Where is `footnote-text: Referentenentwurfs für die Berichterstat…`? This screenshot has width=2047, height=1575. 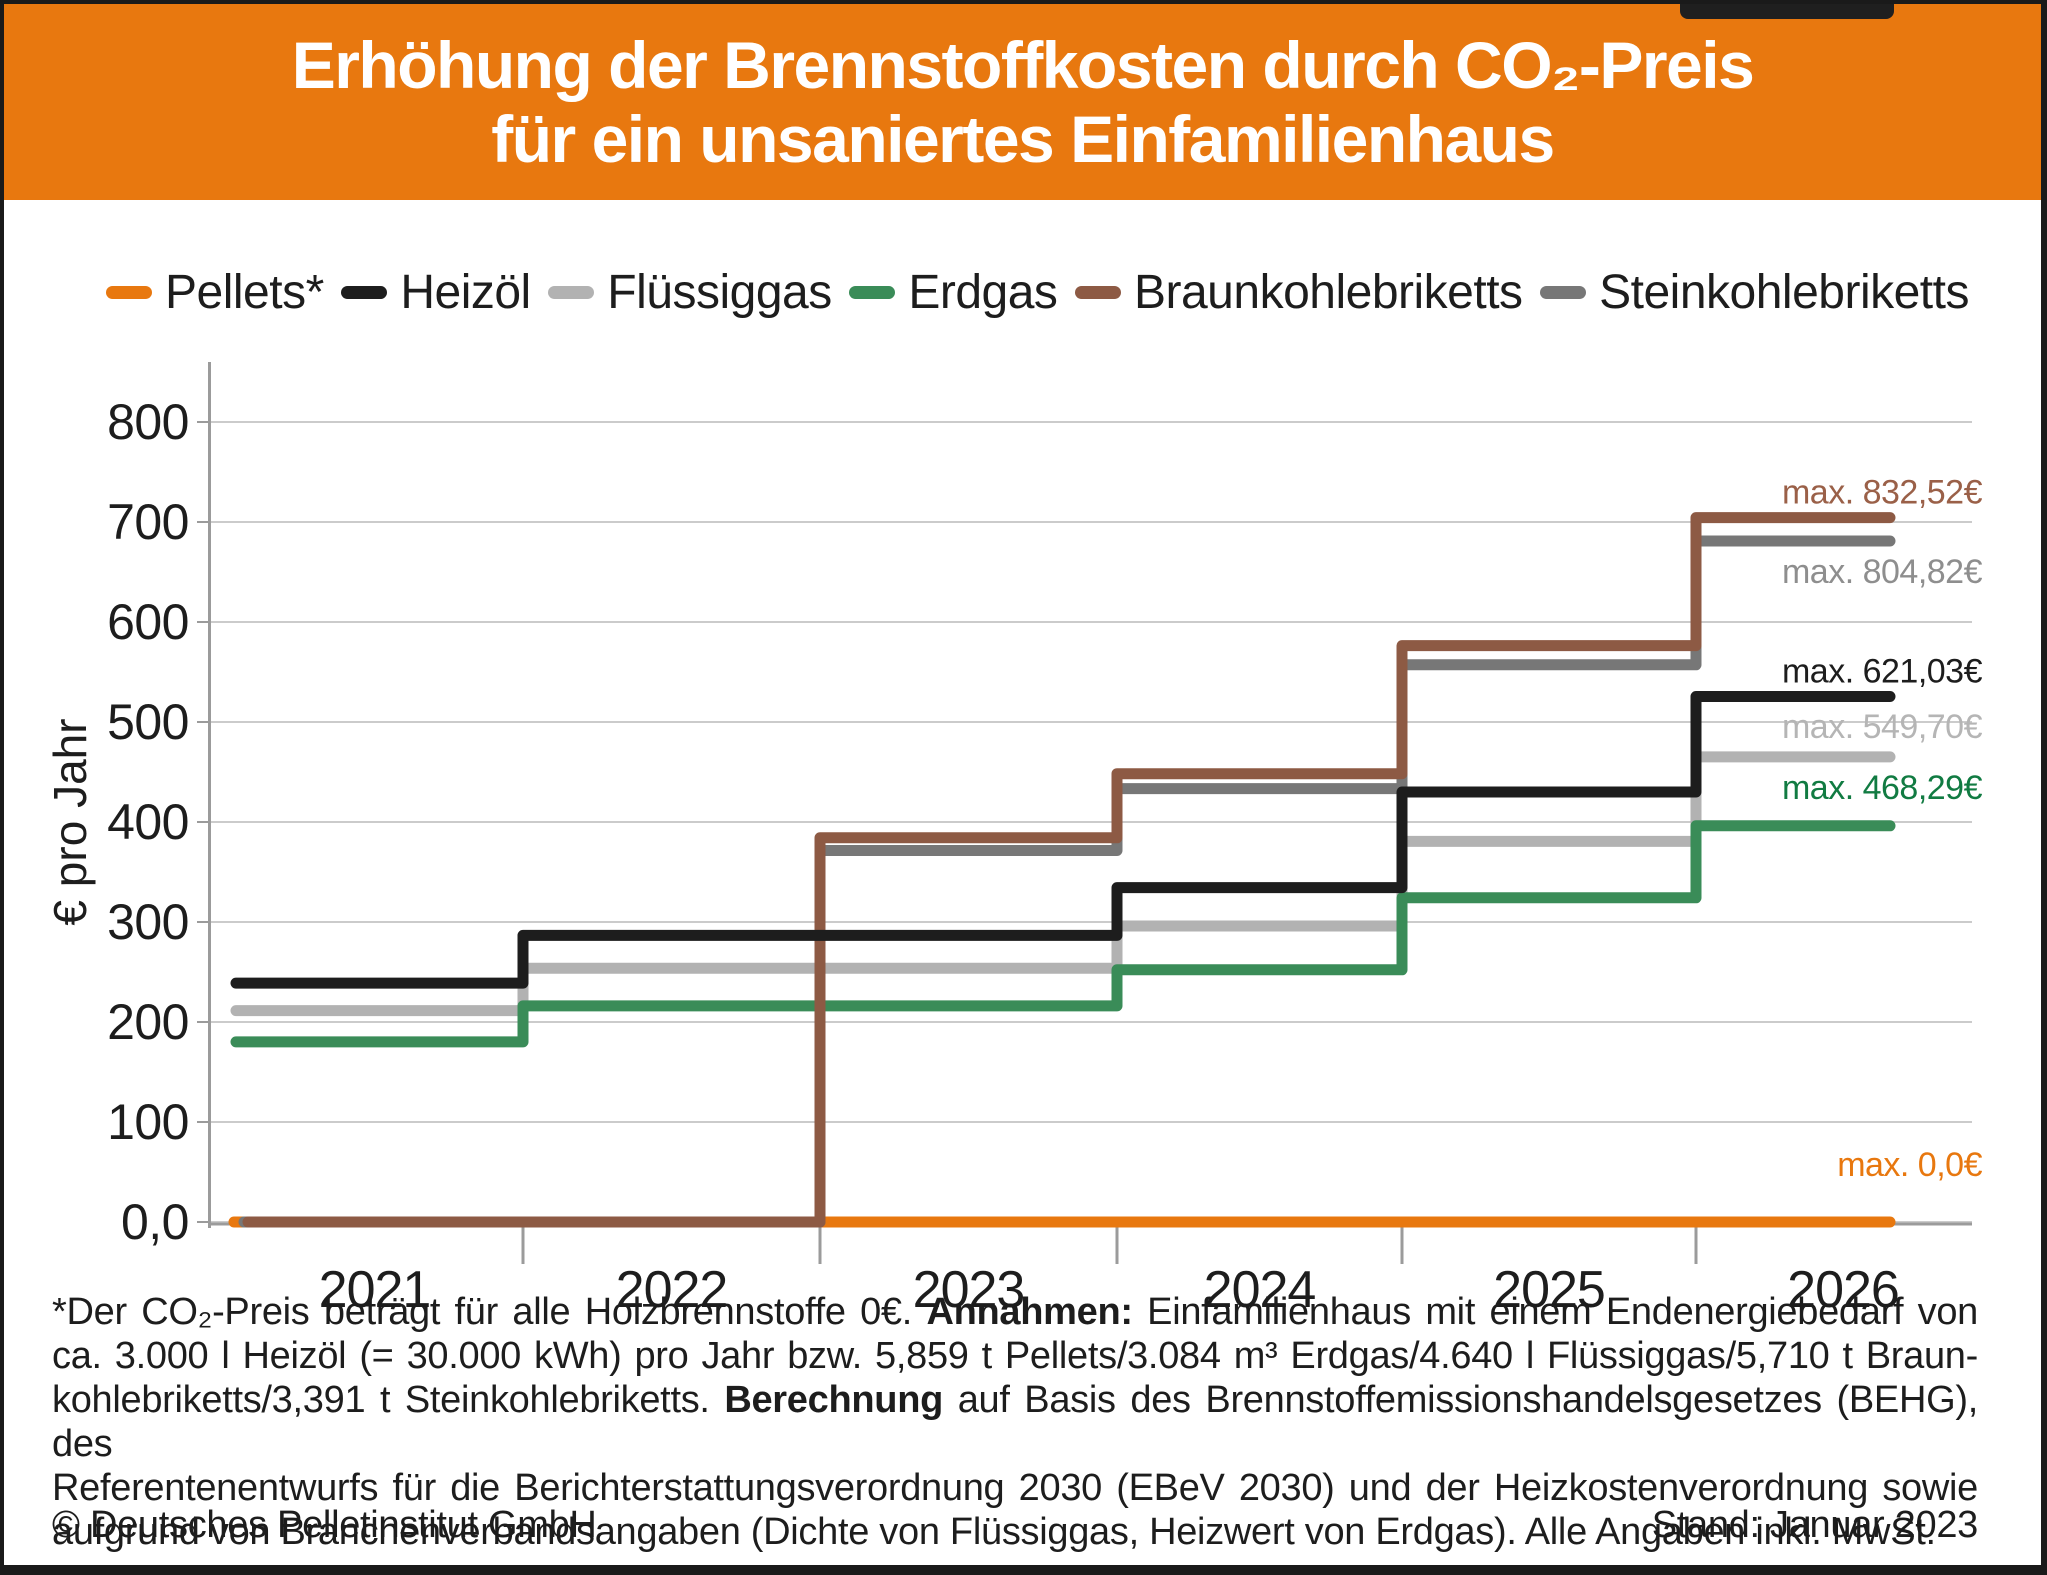 footnote-text: Referentenentwurfs für die Berichterstat… is located at coordinates (1015, 1488).